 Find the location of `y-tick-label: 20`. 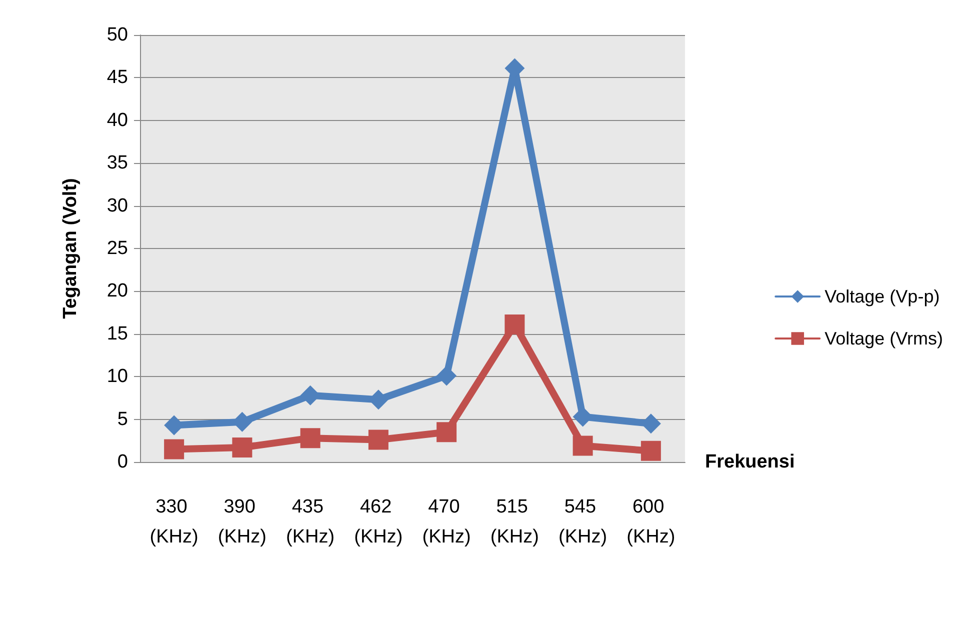

y-tick-label: 20 is located at coordinates (117, 291).